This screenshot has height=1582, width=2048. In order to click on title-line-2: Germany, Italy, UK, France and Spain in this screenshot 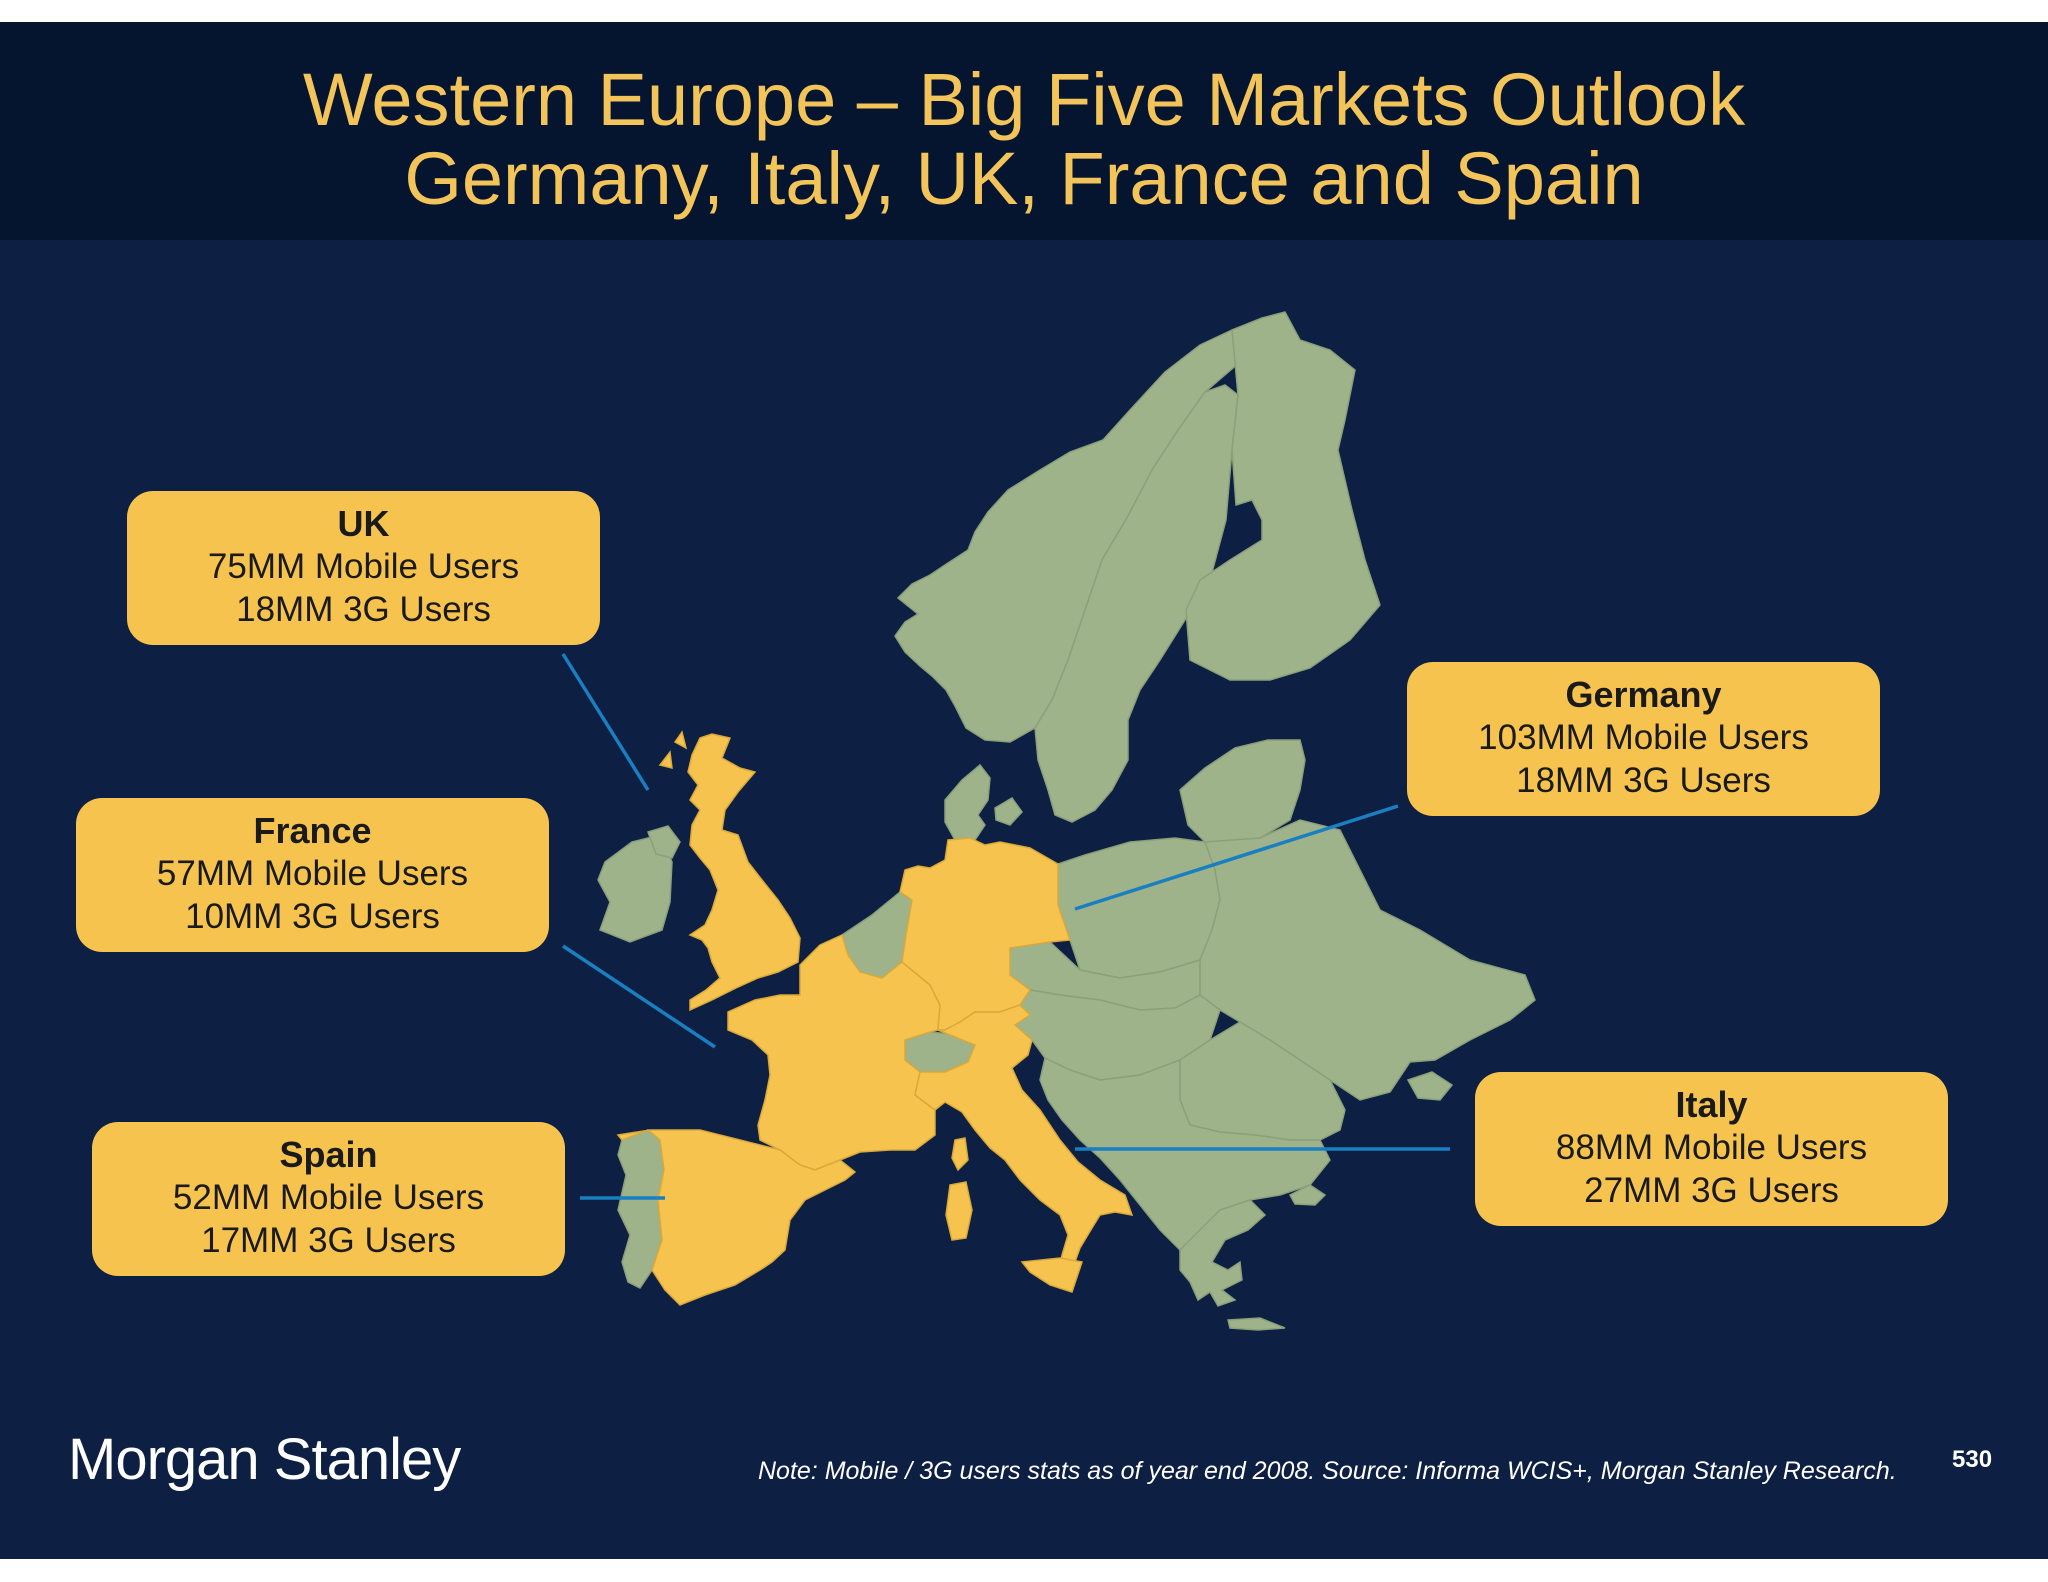, I will do `click(1024, 178)`.